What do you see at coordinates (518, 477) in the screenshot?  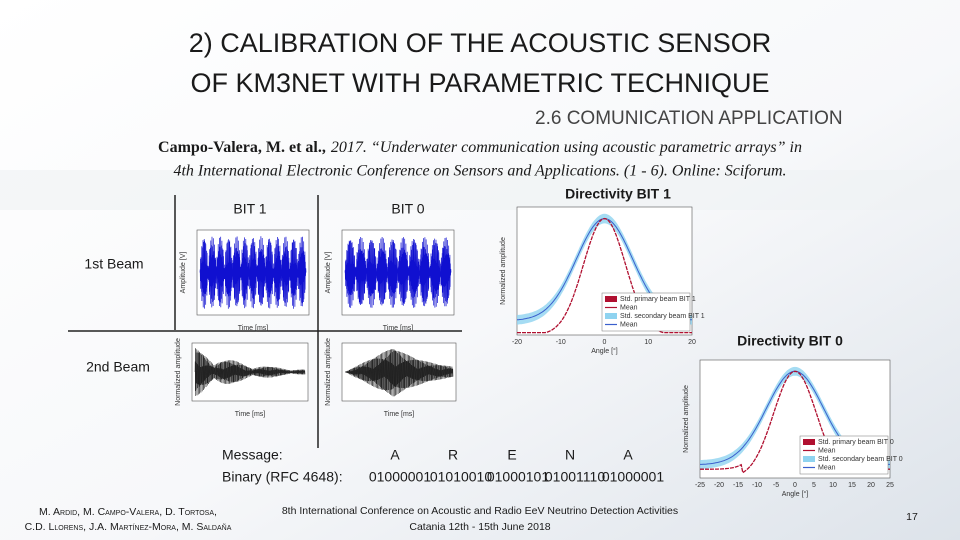 I see `binary-code: 01000101` at bounding box center [518, 477].